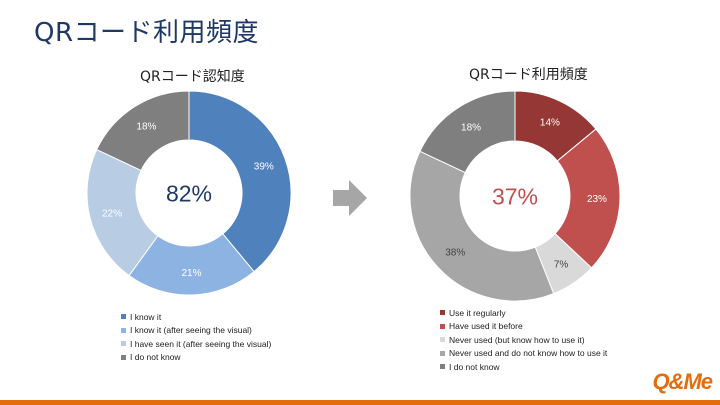 This screenshot has width=720, height=405. What do you see at coordinates (517, 339) in the screenshot?
I see `usage-legend-label-2: Never used (but know how to use it)` at bounding box center [517, 339].